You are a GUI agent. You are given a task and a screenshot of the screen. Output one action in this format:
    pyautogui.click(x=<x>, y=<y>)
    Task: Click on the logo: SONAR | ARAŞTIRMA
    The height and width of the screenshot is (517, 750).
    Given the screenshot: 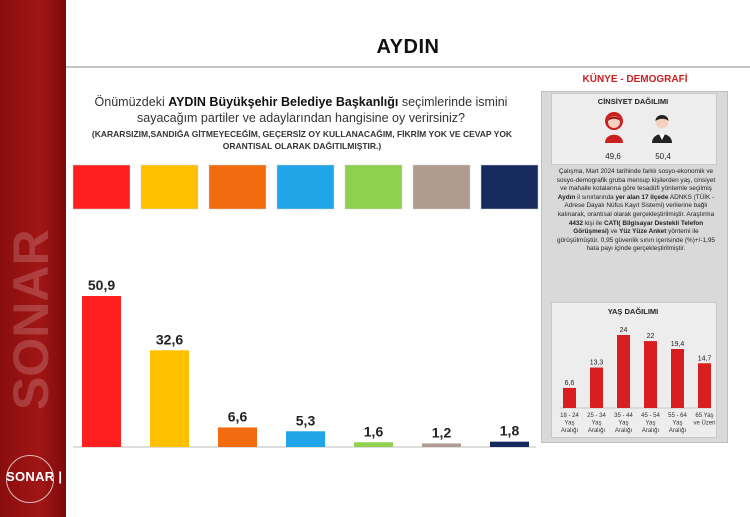 What is the action you would take?
    pyautogui.click(x=76, y=476)
    